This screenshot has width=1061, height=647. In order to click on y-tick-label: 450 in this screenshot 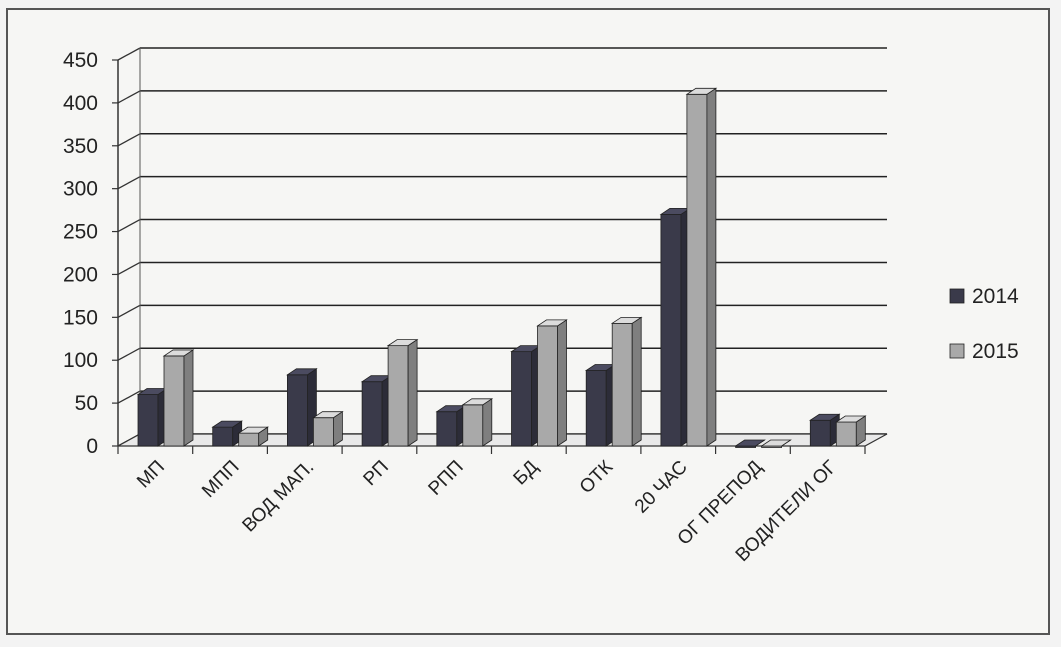, I will do `click(80, 60)`.